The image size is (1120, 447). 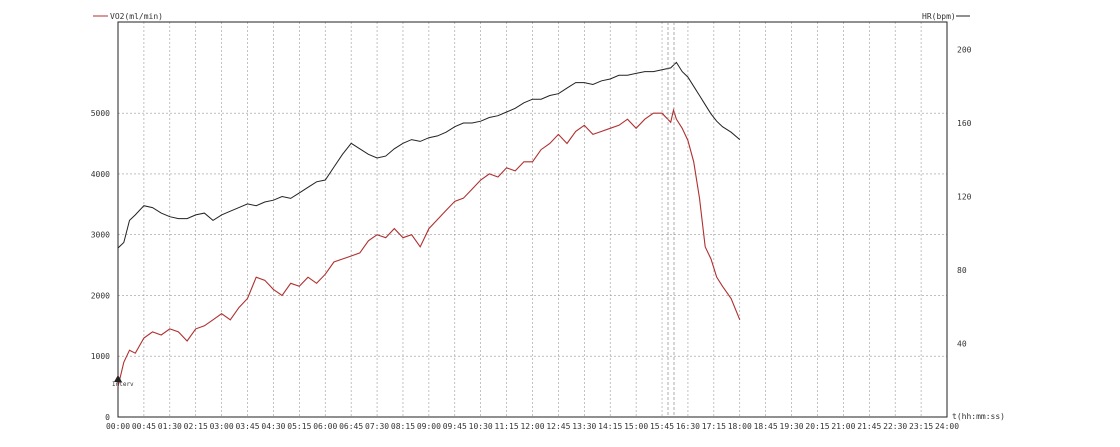 What do you see at coordinates (107, 417) in the screenshot?
I see `y-left-tick-label: 0` at bounding box center [107, 417].